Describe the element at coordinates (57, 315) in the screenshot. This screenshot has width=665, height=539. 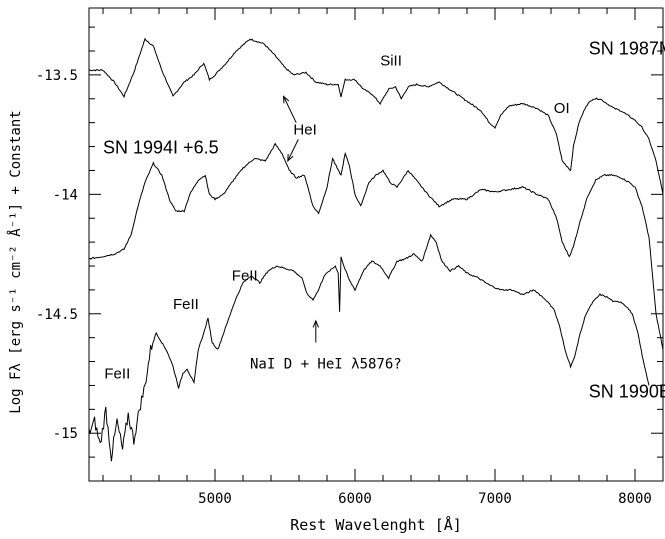
I see `y-tick-label: -14.5` at that location.